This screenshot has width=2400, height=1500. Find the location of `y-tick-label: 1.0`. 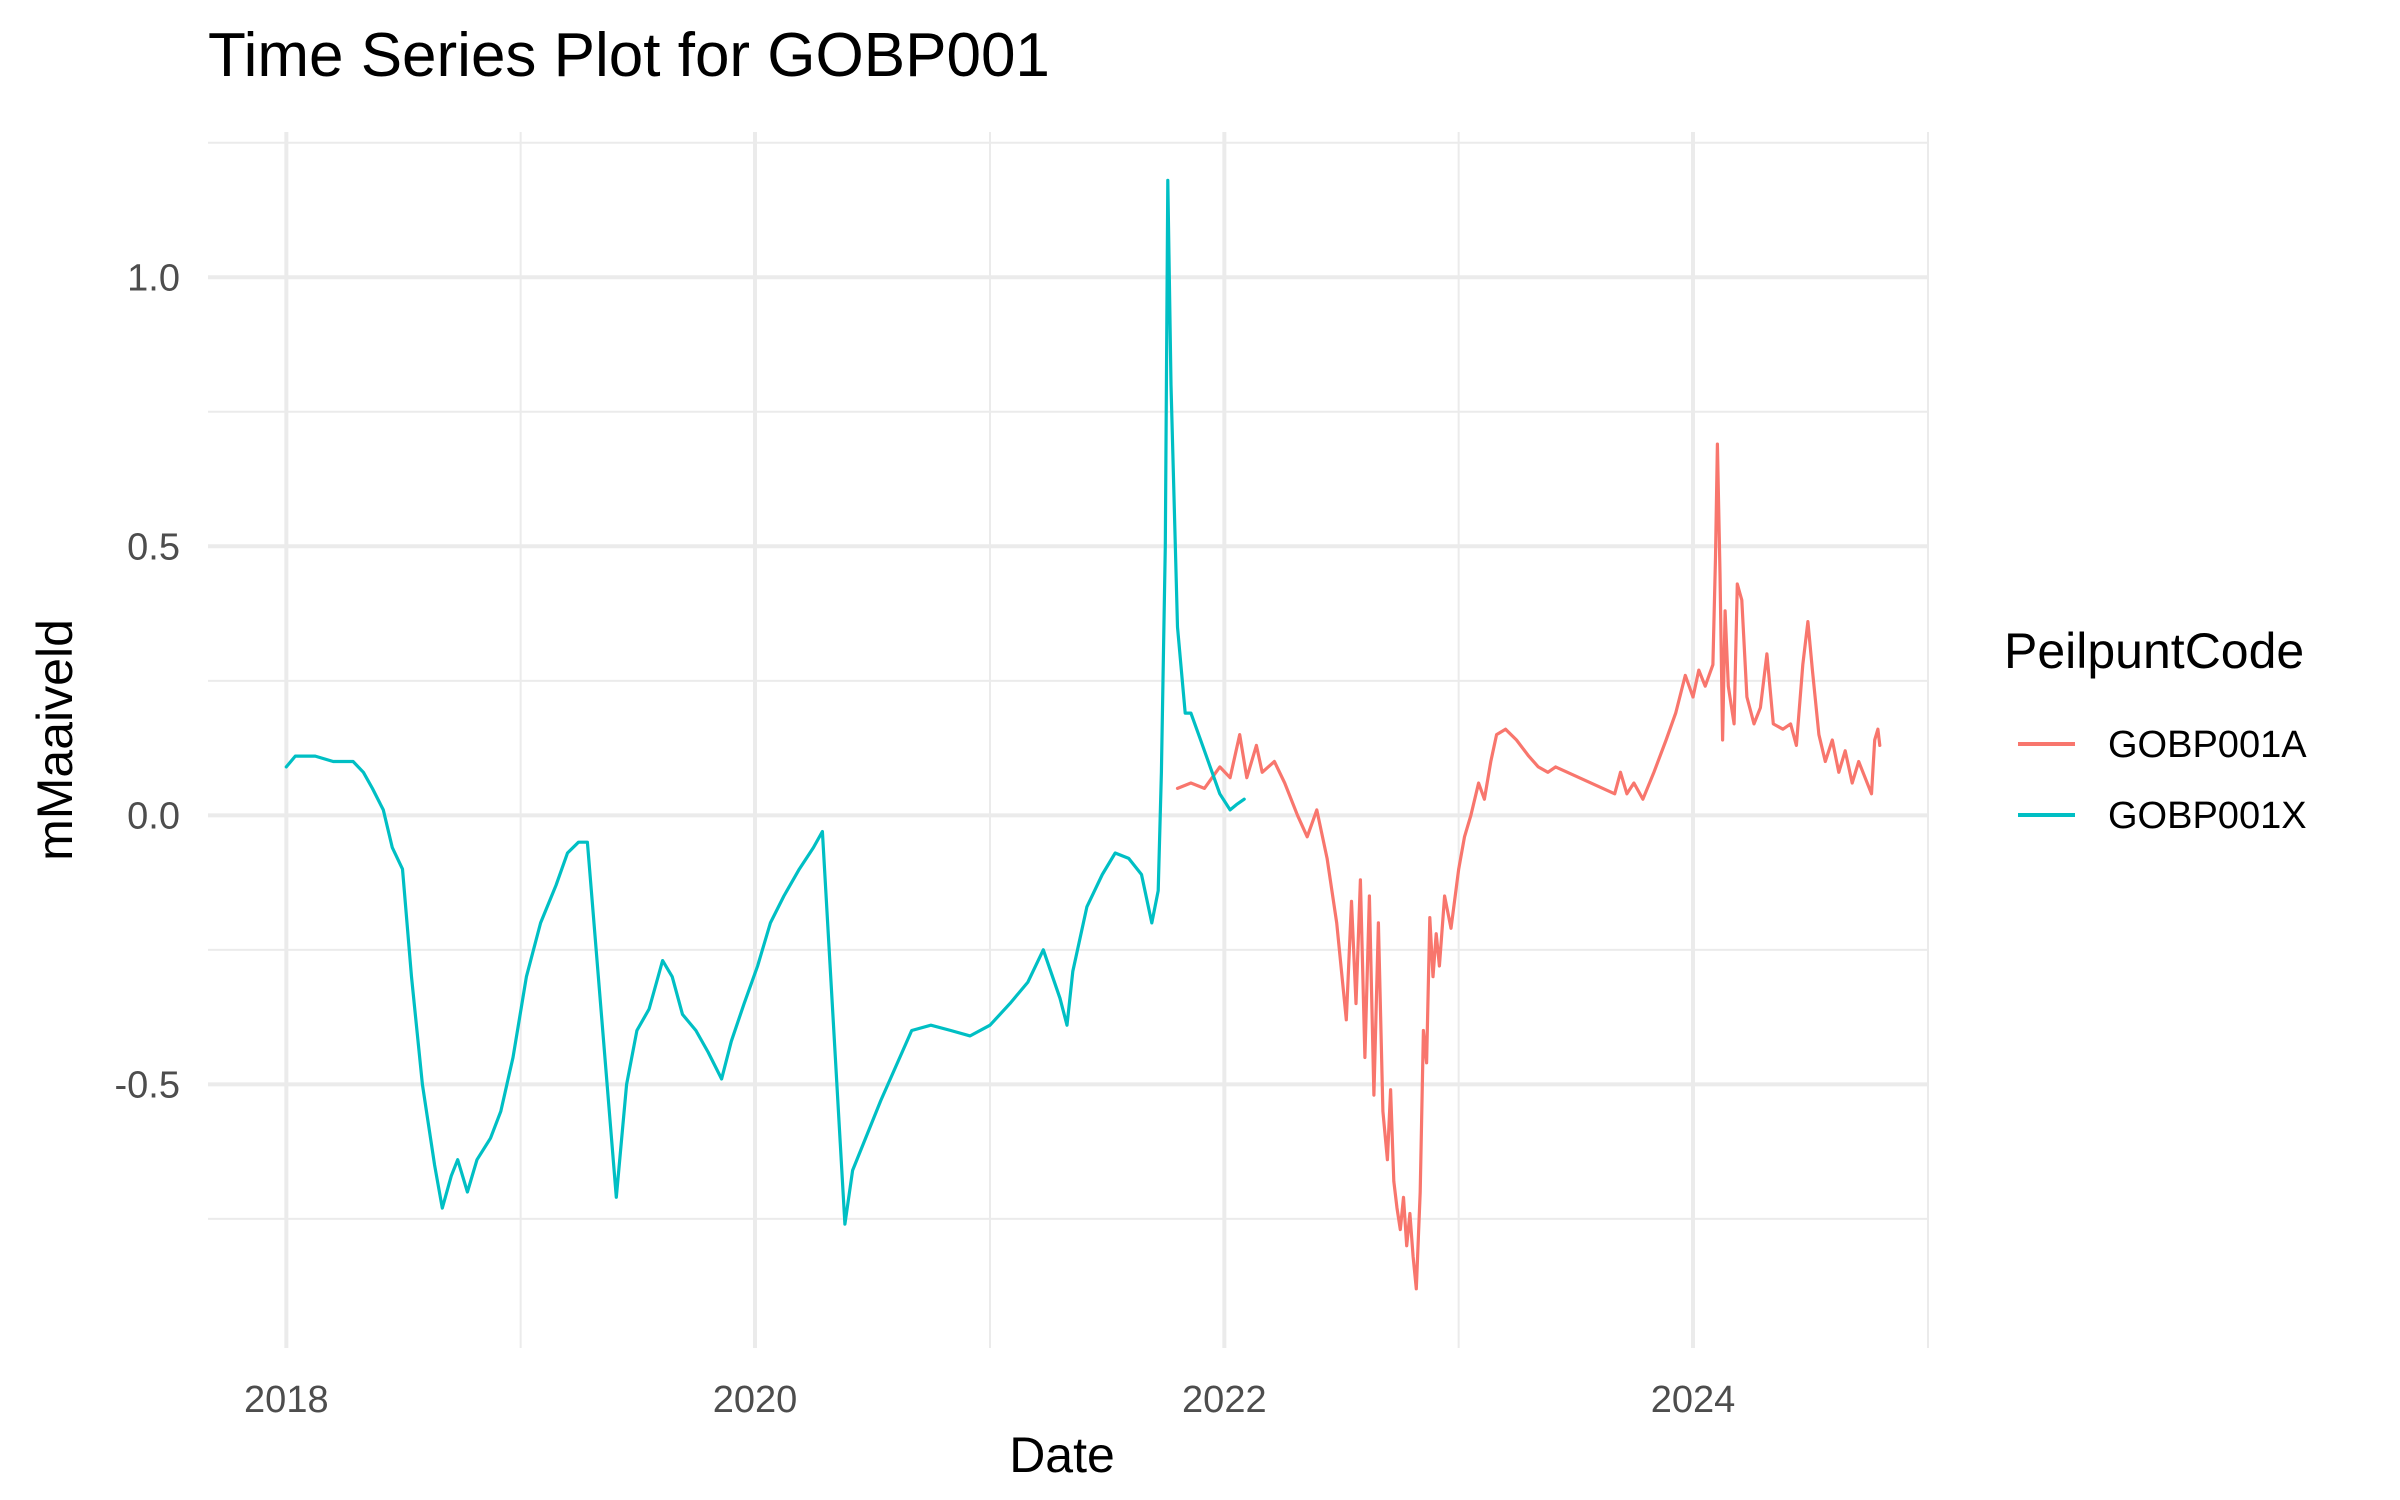

y-tick-label: 1.0 is located at coordinates (153, 278).